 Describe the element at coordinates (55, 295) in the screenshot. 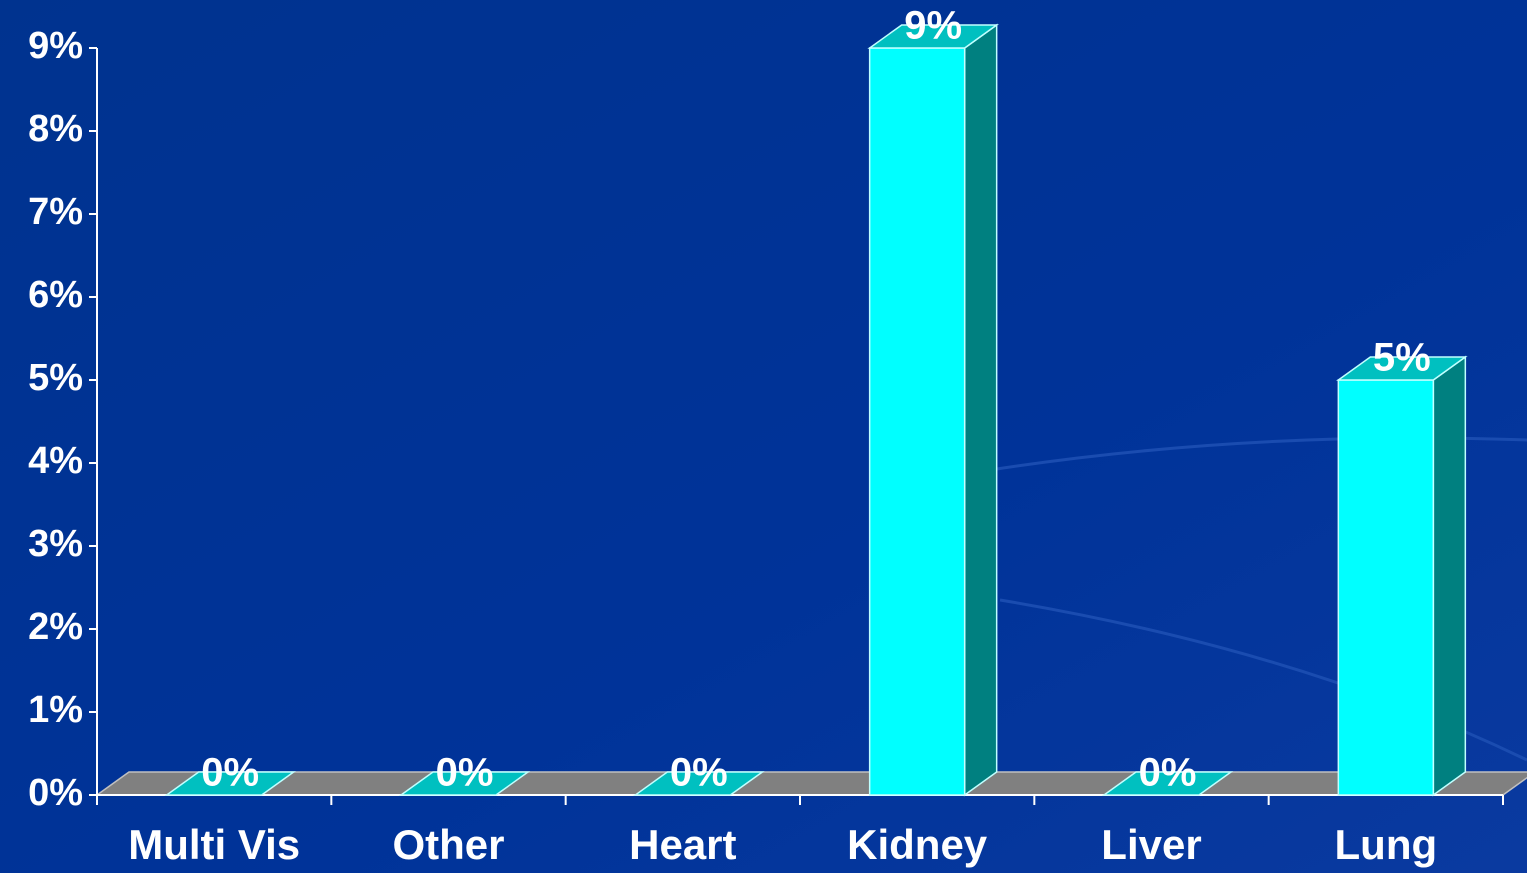

I see `y-tick-label: 6%` at that location.